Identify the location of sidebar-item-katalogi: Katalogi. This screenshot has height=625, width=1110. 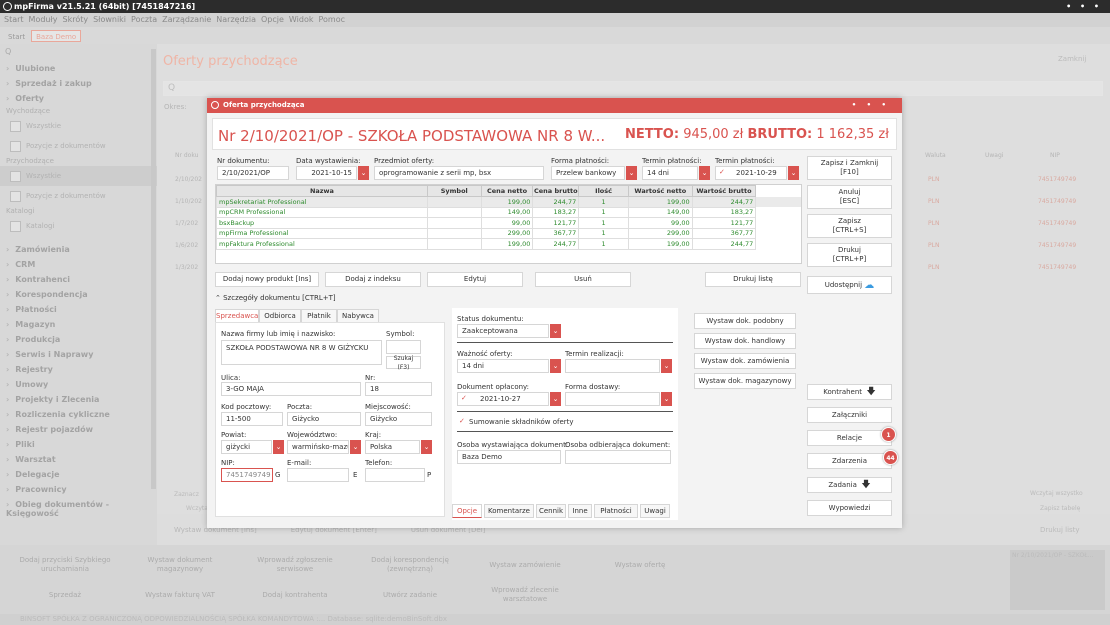
(78, 226).